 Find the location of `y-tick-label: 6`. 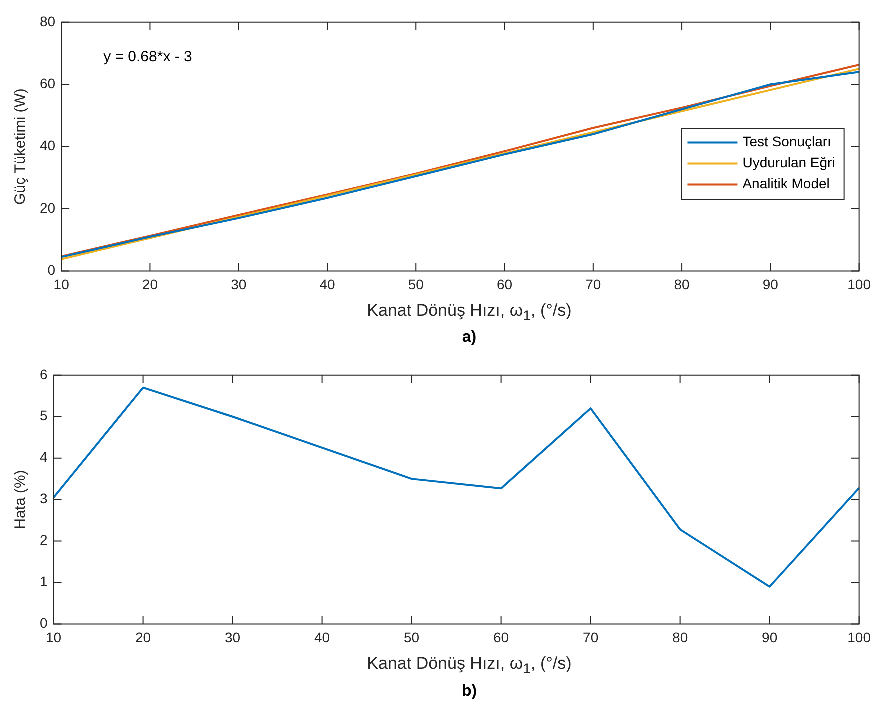

y-tick-label: 6 is located at coordinates (44, 374).